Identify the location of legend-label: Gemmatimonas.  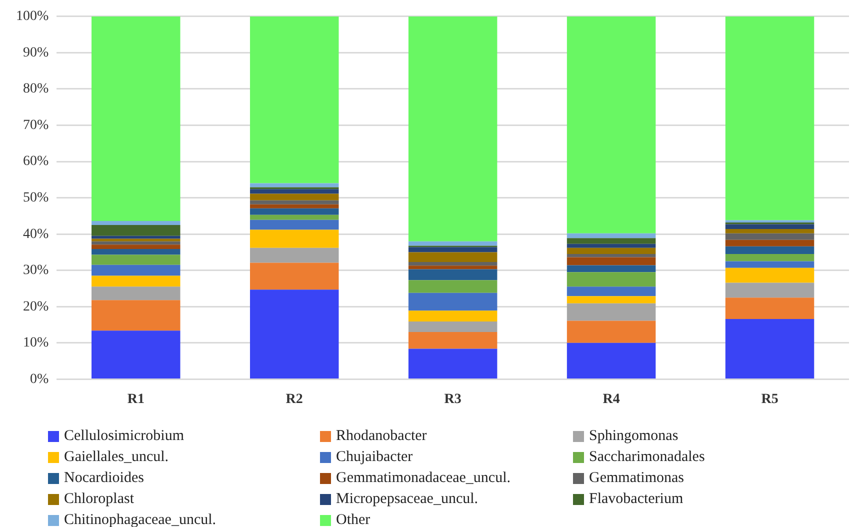
(636, 478).